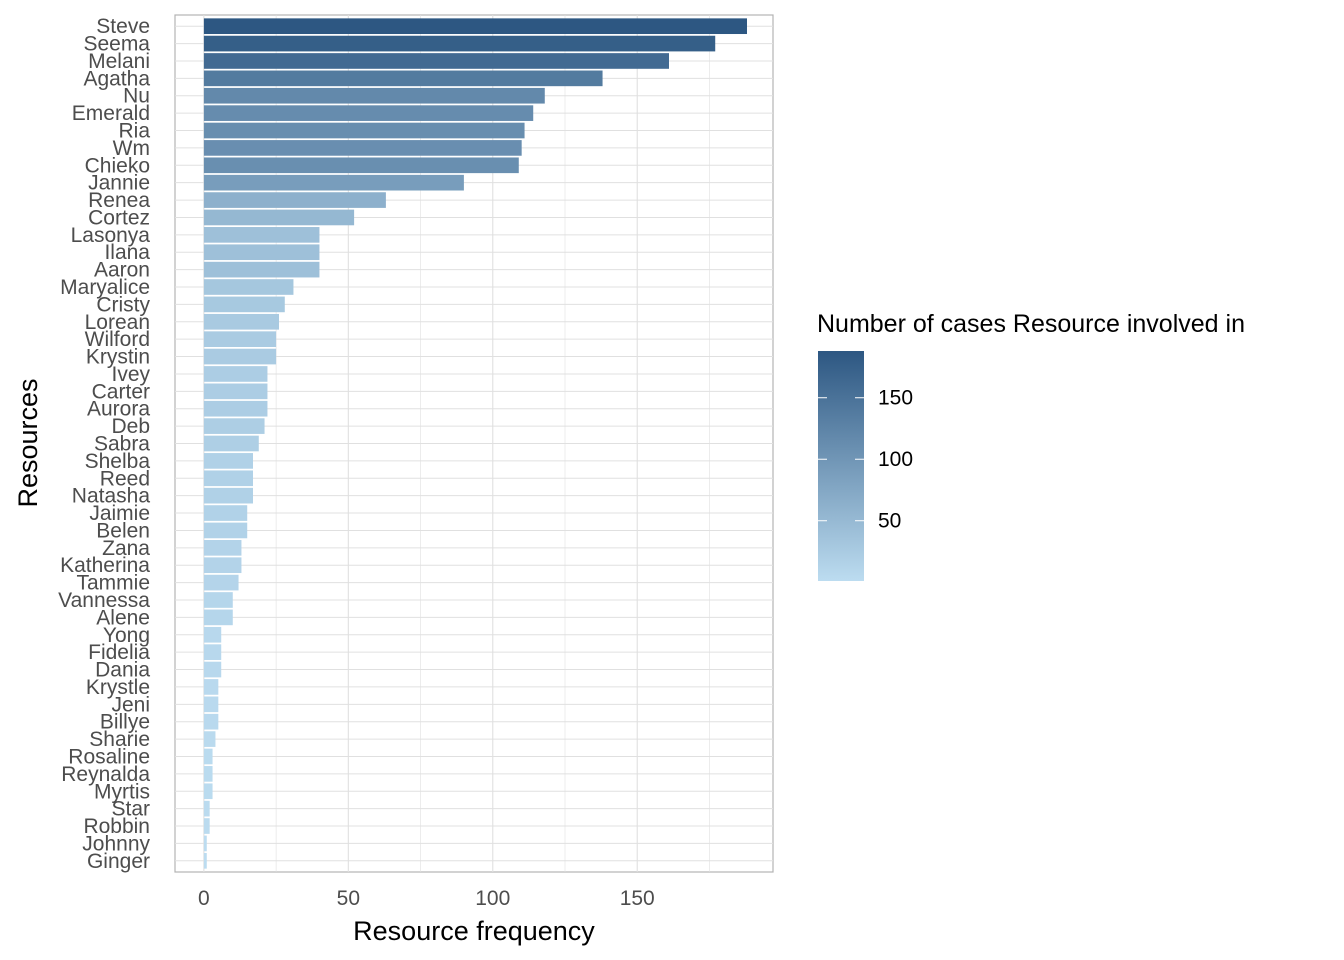 The width and height of the screenshot is (1344, 960). Describe the element at coordinates (111, 235) in the screenshot. I see `y-tick-label: Lasonya` at that location.